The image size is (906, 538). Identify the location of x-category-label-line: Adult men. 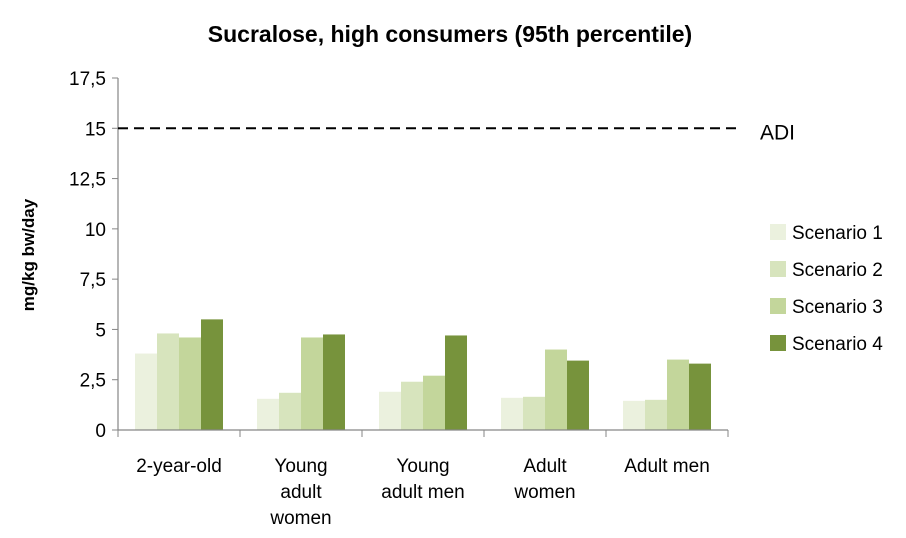
(667, 466).